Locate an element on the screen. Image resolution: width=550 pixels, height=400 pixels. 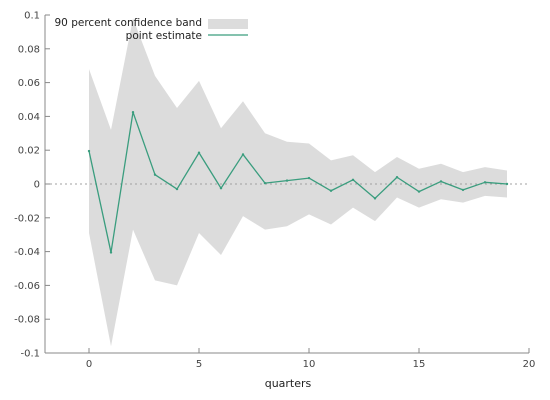
y-tick-label: -0.06 is located at coordinates (27, 286).